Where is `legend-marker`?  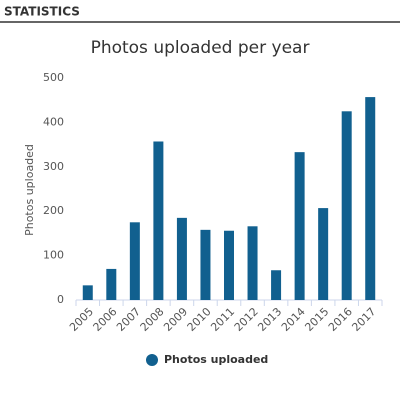
legend-marker is located at coordinates (152, 360).